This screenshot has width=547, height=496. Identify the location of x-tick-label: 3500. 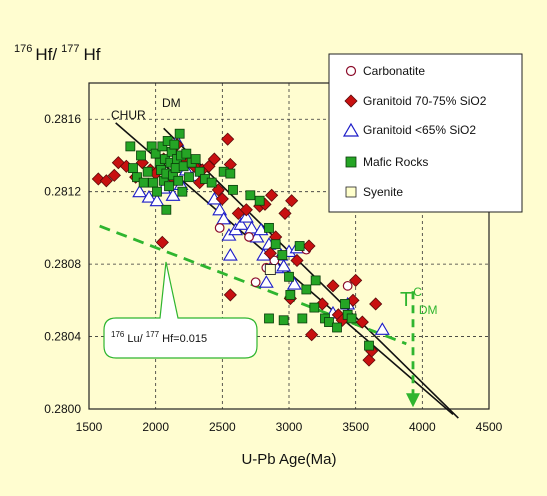
(355, 427).